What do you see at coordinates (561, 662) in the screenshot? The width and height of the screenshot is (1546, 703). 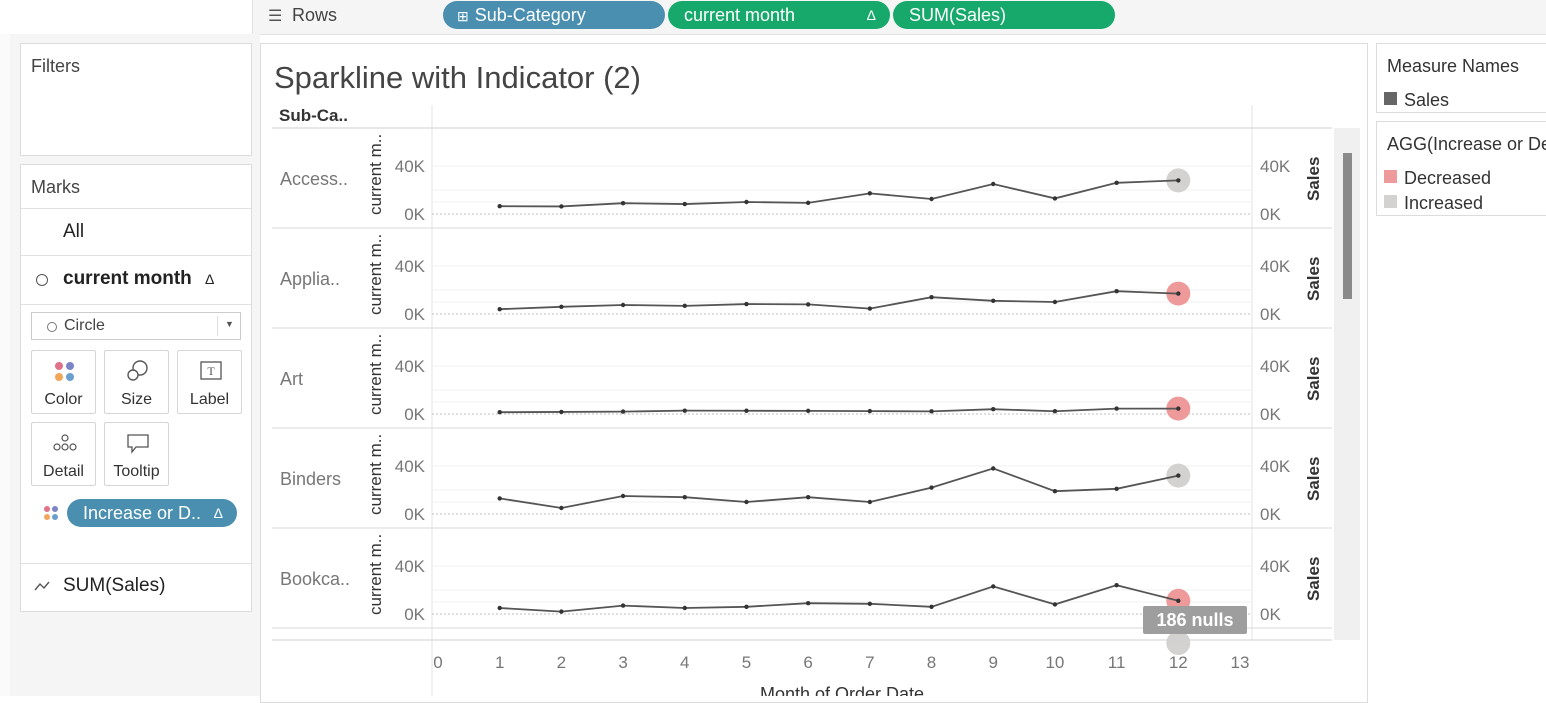 I see `x-tick-label: 2` at bounding box center [561, 662].